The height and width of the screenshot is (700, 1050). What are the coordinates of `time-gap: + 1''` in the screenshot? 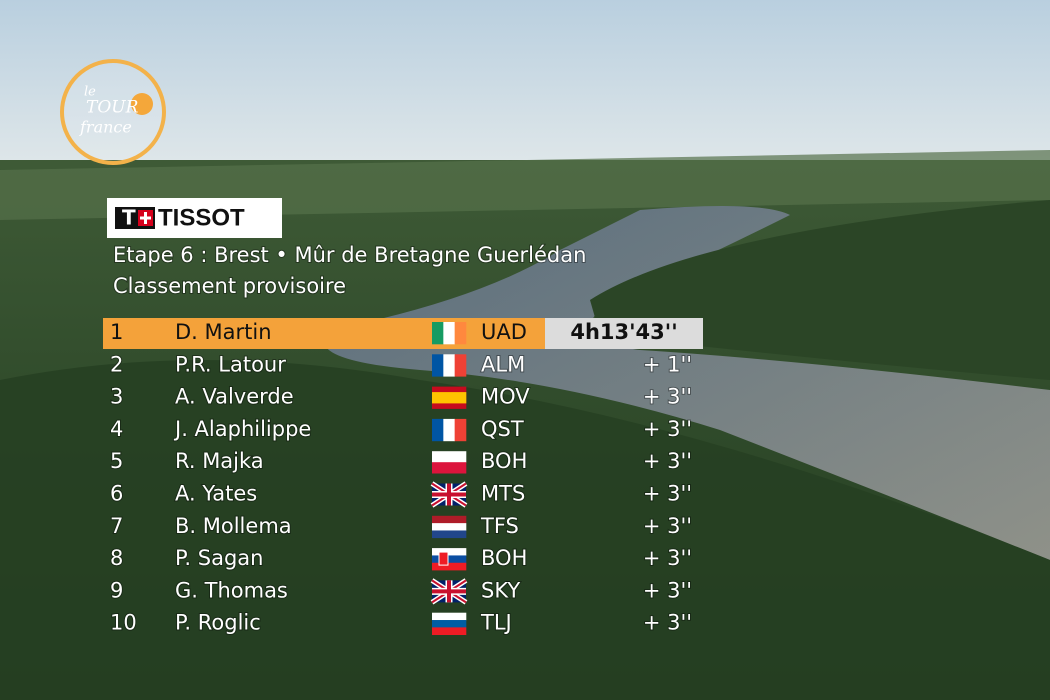 It's located at (667, 364).